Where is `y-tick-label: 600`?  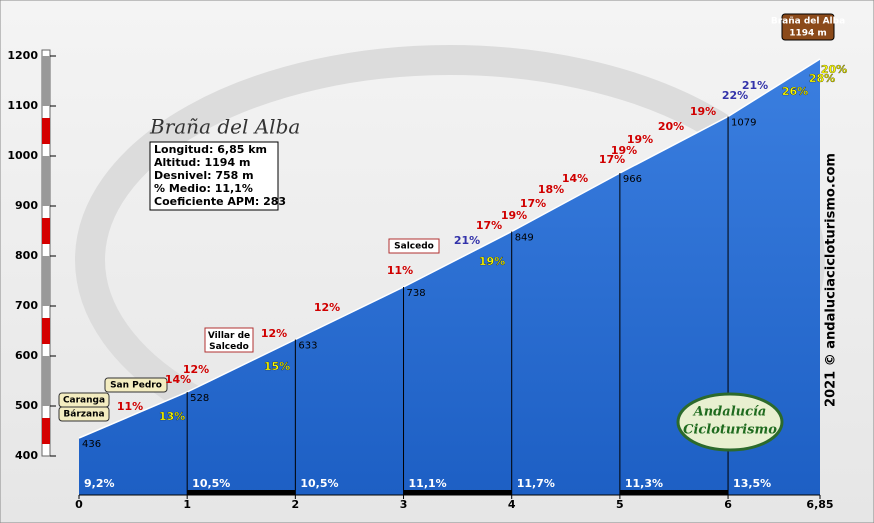
y-tick-label: 600 is located at coordinates (26, 355).